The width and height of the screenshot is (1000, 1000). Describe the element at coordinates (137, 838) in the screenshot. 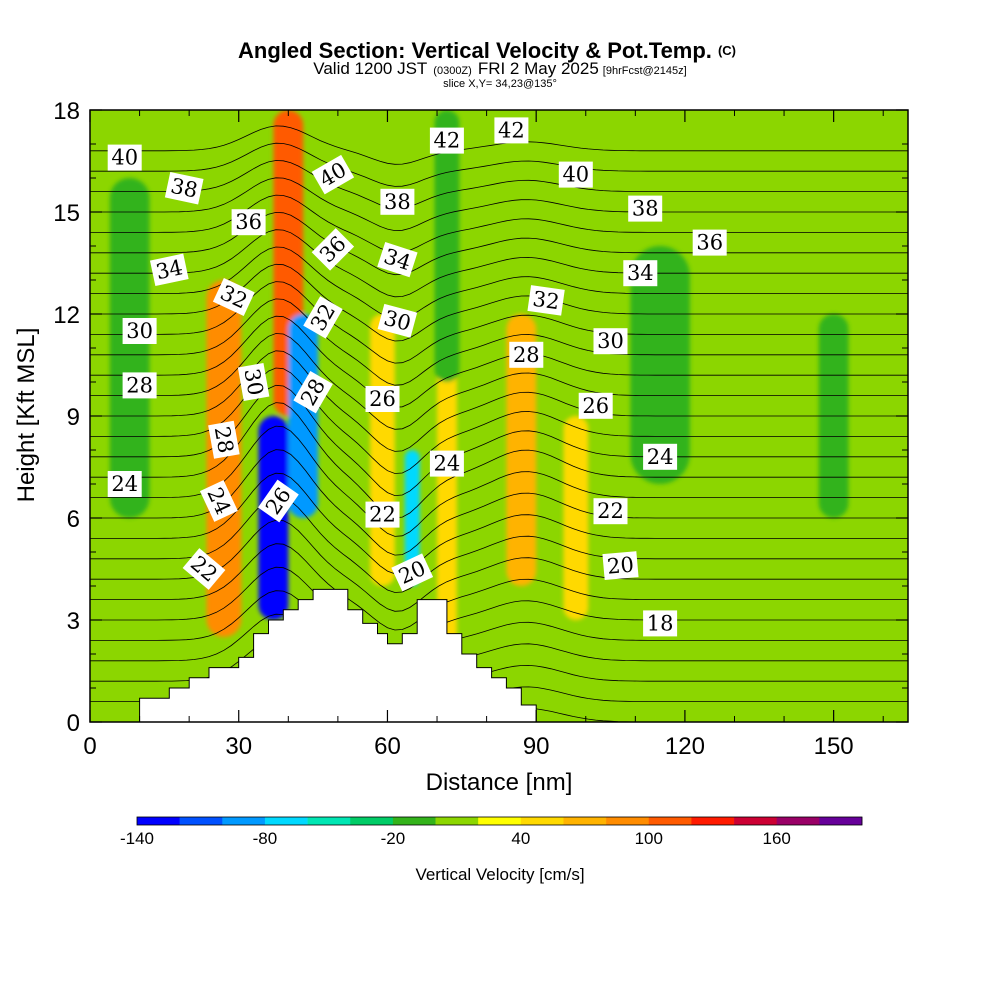

I see `colorbar-tick-label: -140` at that location.